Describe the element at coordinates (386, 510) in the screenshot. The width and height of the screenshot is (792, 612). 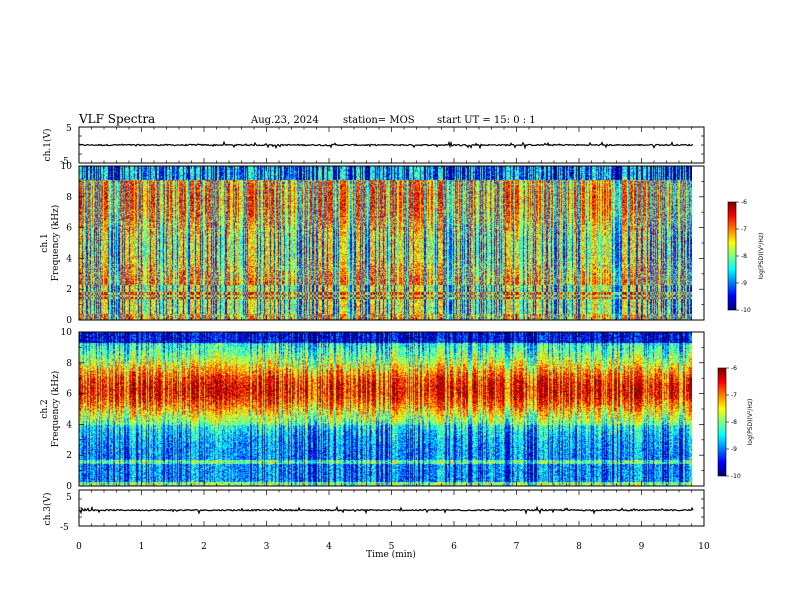
I see `ch3-waveform-line` at that location.